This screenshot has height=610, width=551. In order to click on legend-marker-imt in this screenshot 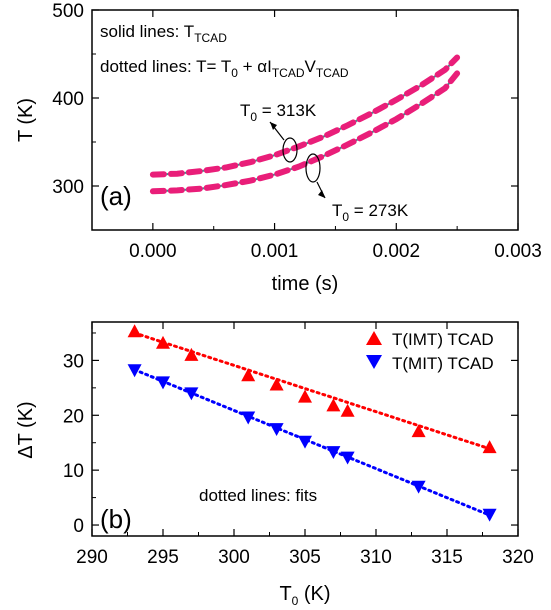, I will do `click(374, 338)`.